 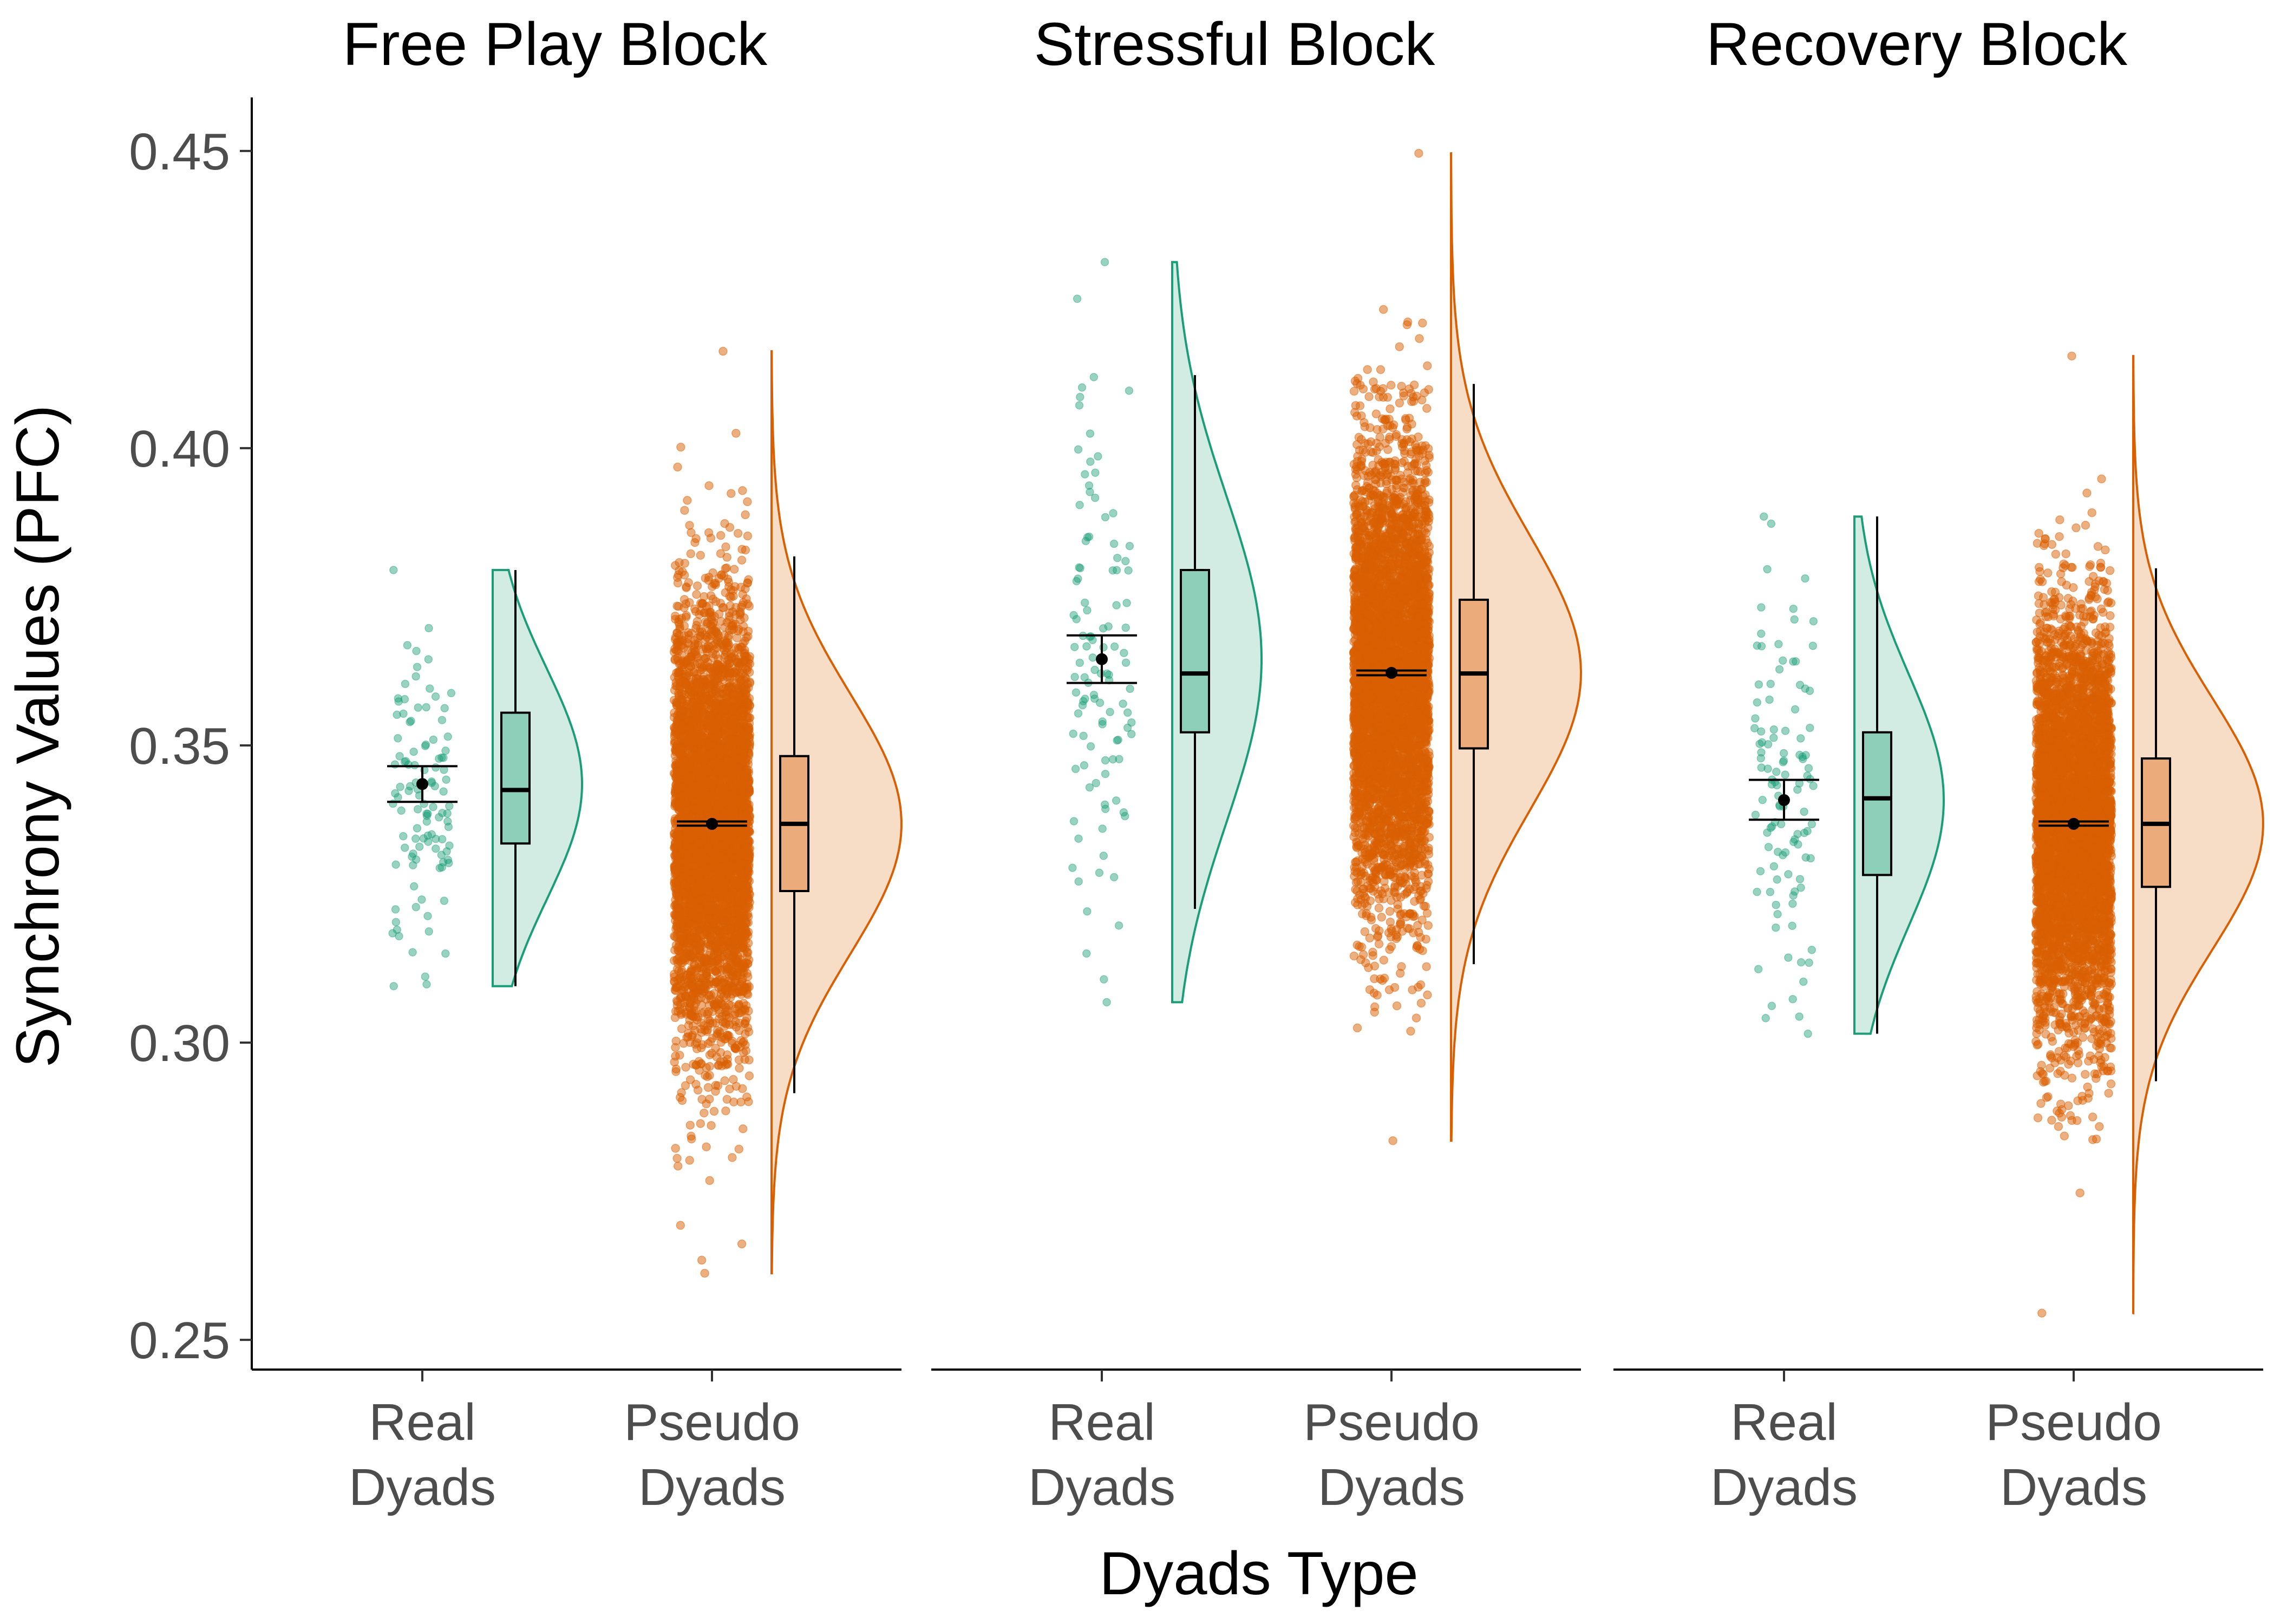 What do you see at coordinates (712, 1487) in the screenshot?
I see `x-tick-label-line2: Dyads` at bounding box center [712, 1487].